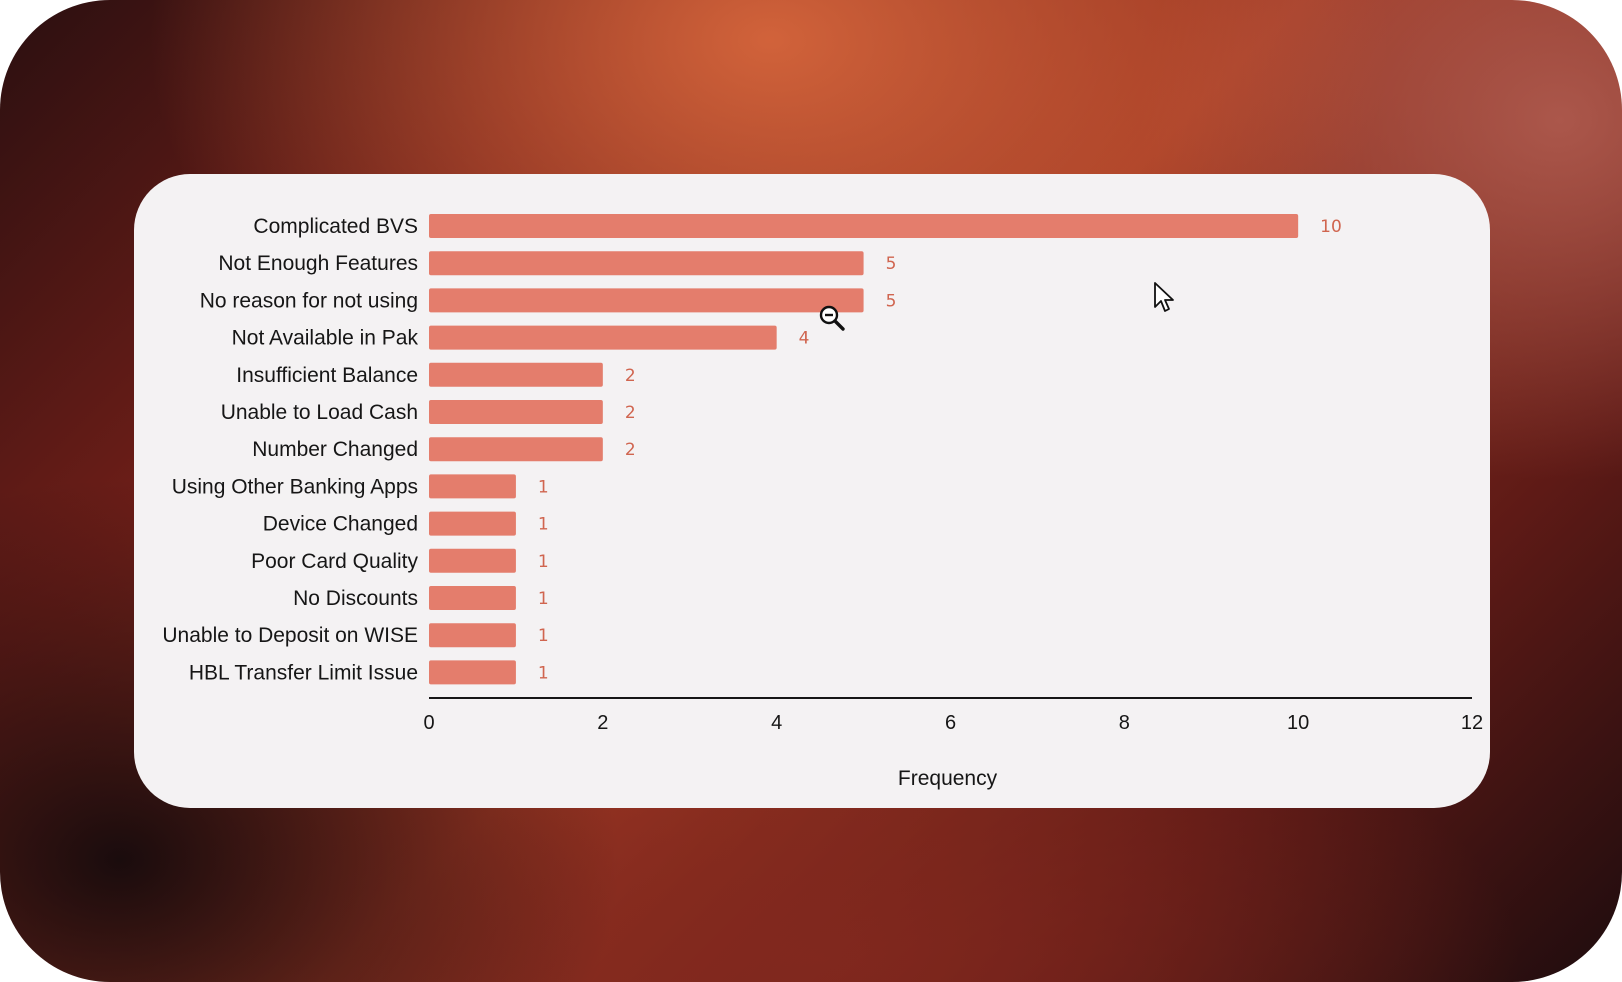 Image resolution: width=1622 pixels, height=982 pixels. I want to click on category-label: Not Available in Pak, so click(325, 338).